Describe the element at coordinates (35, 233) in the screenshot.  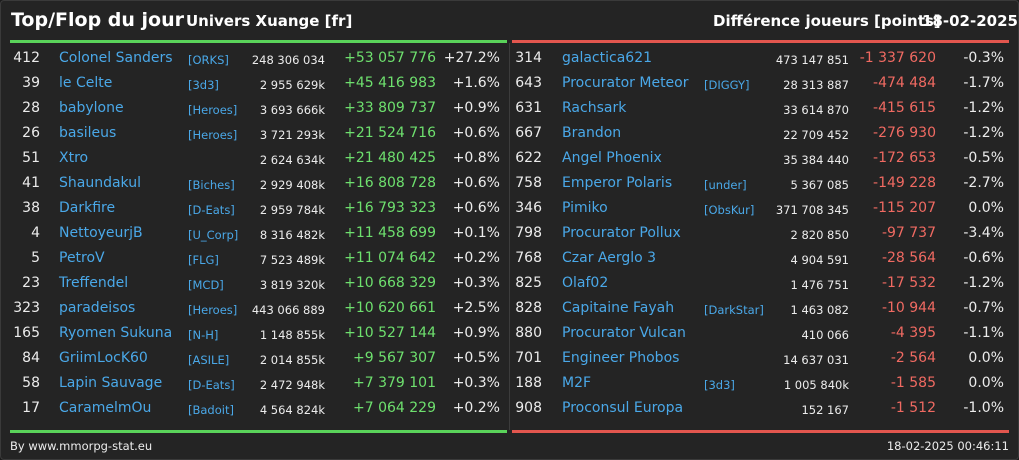
I see `player-rank: 4` at that location.